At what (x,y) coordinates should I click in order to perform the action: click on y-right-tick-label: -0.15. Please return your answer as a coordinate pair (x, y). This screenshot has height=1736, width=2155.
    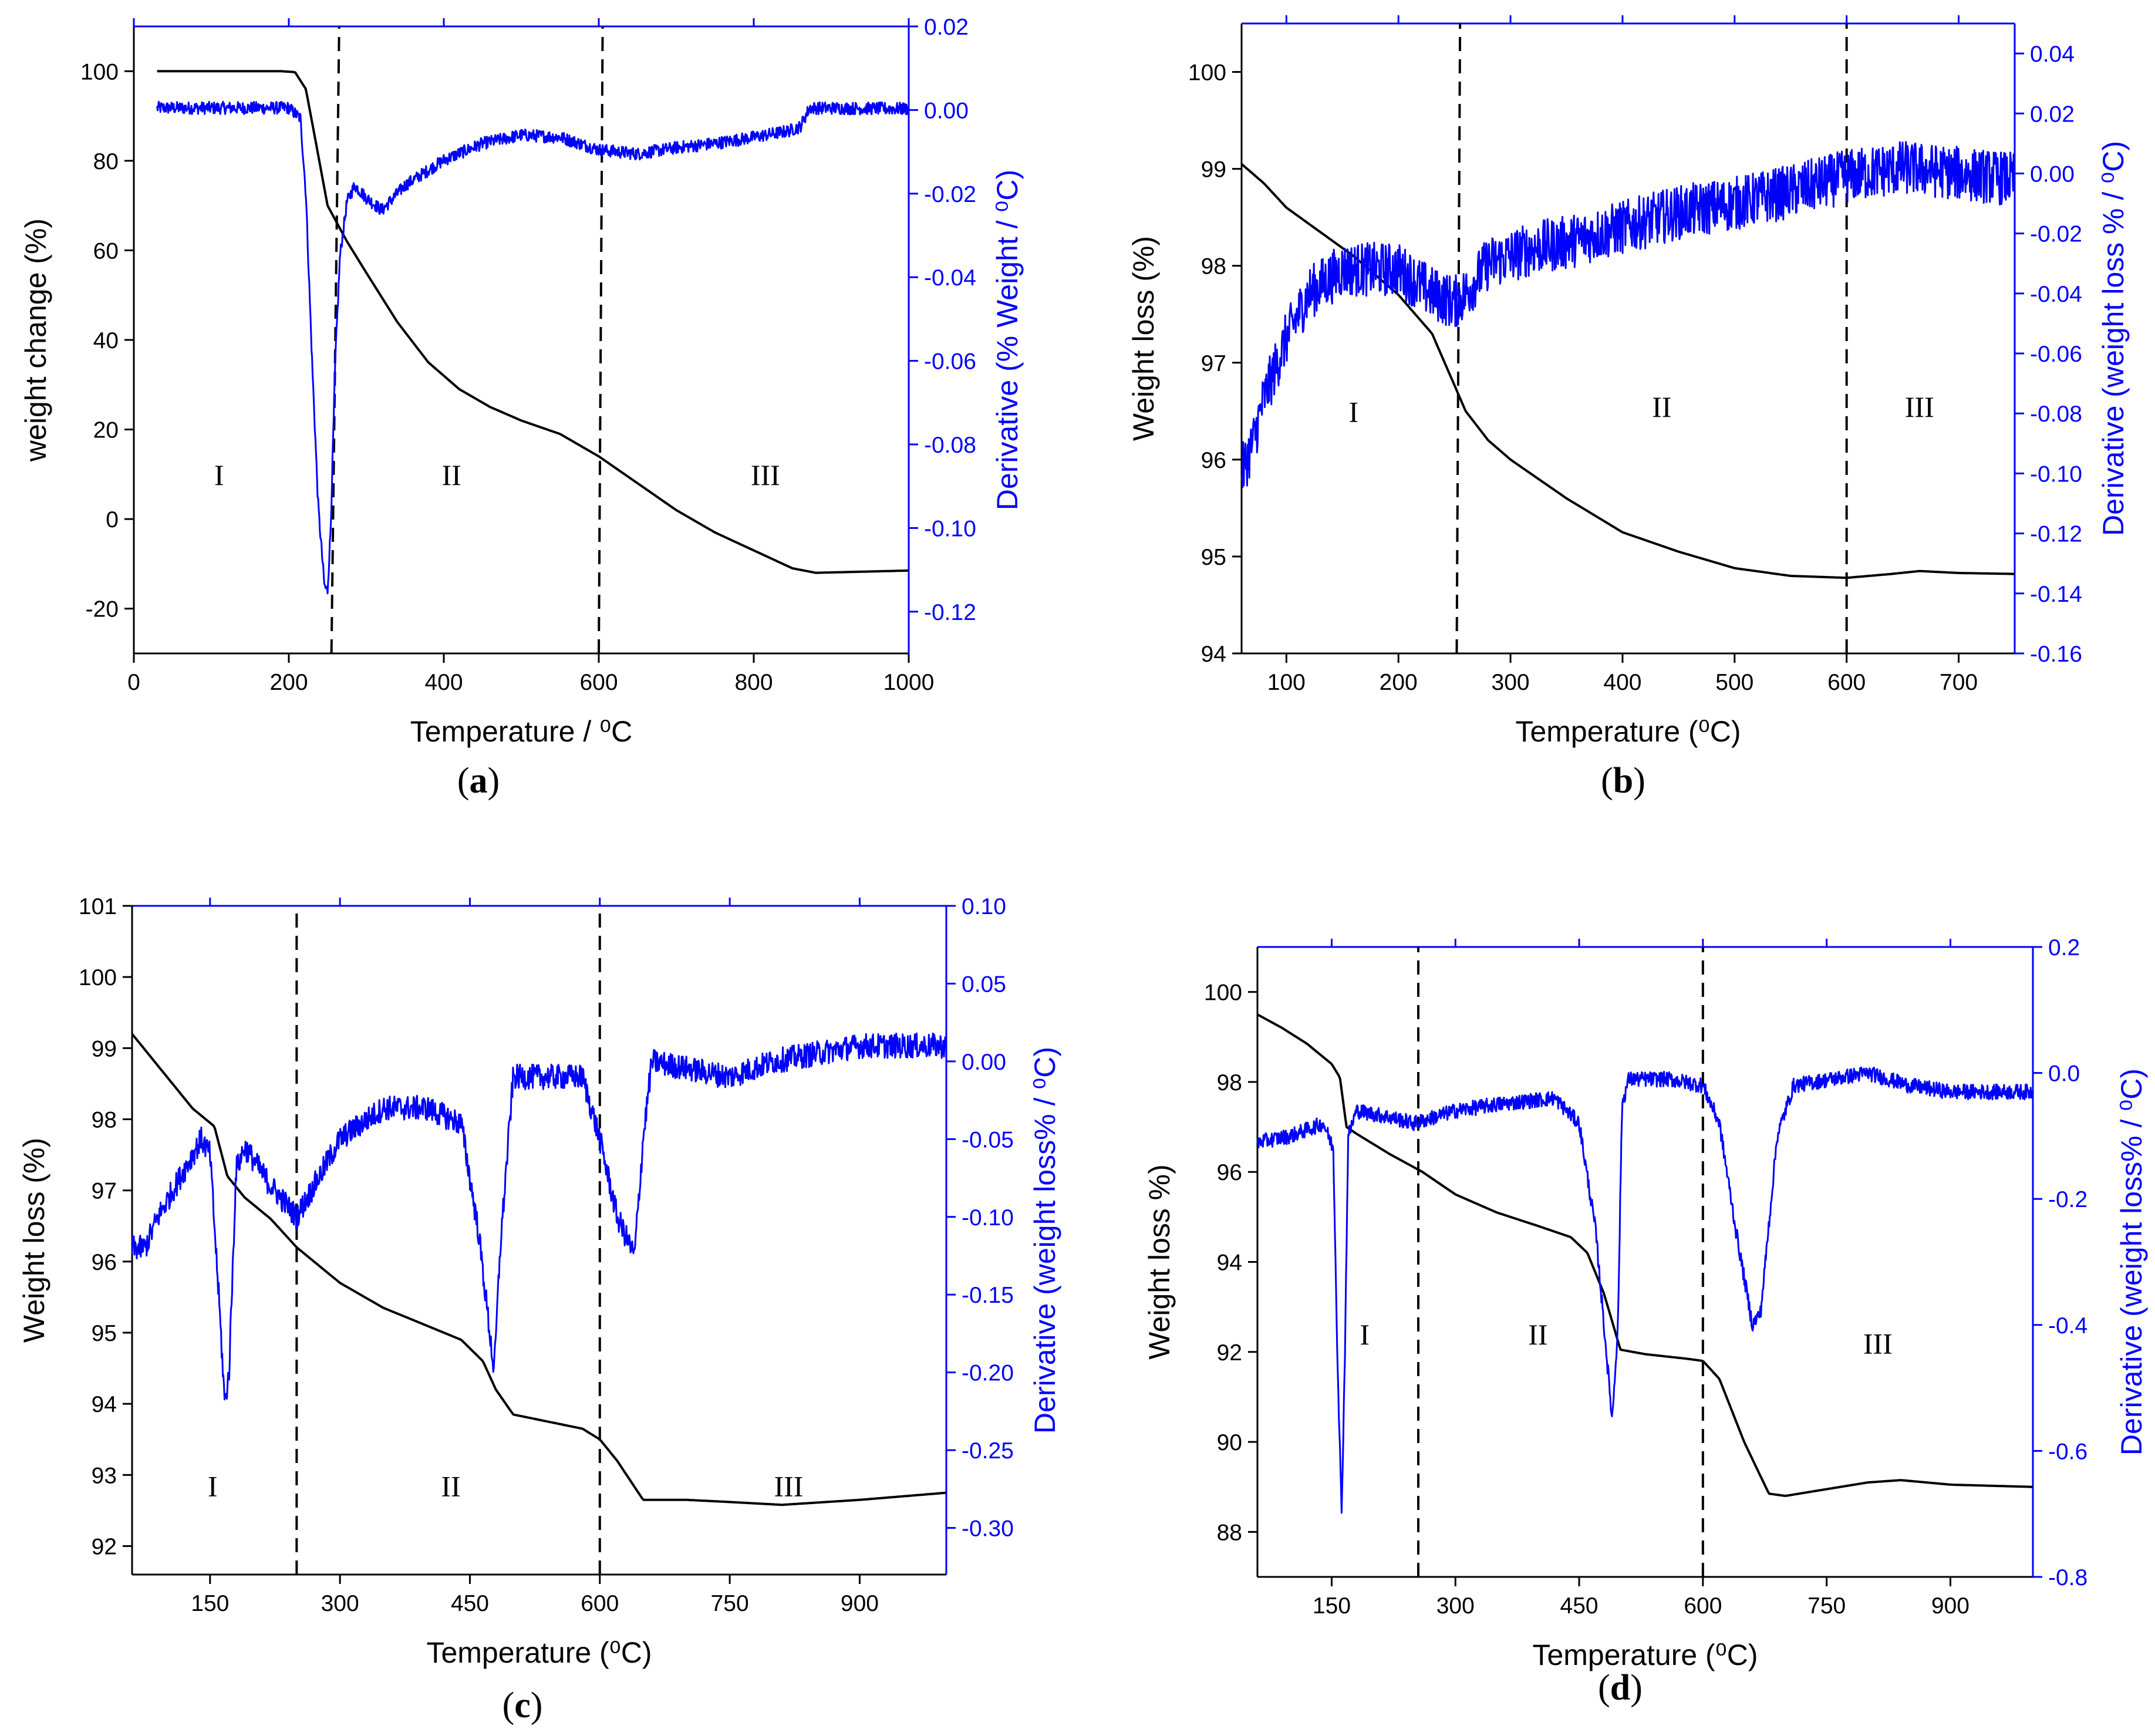
    Looking at the image, I should click on (988, 1295).